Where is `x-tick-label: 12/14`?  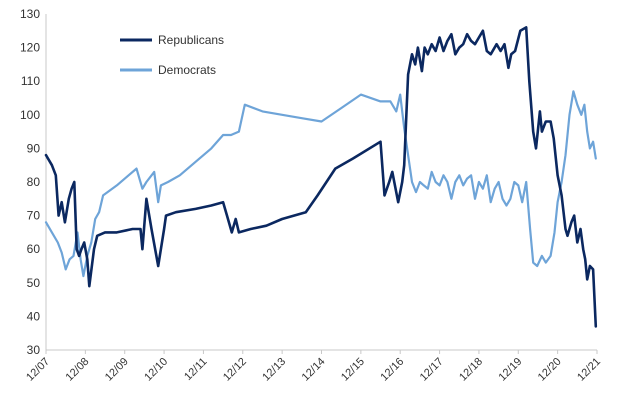
x-tick-label: 12/14 is located at coordinates (314, 370).